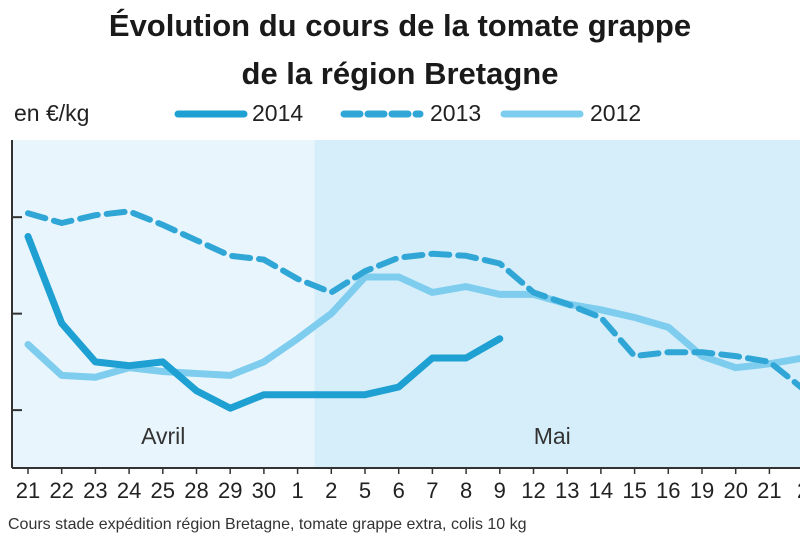 This screenshot has height=550, width=800. What do you see at coordinates (211, 114) in the screenshot?
I see `legend-swatch-2014` at bounding box center [211, 114].